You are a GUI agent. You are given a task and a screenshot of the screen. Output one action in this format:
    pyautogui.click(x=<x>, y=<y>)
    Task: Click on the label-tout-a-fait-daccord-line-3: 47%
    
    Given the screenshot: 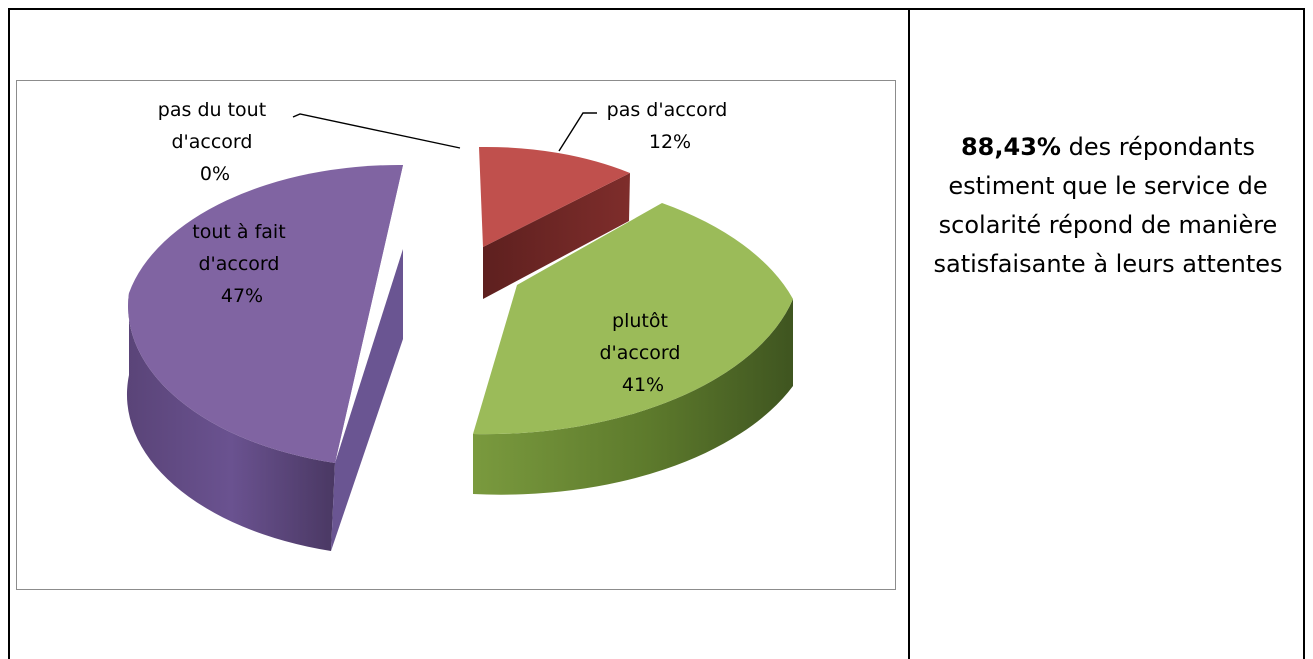 What is the action you would take?
    pyautogui.click(x=242, y=296)
    